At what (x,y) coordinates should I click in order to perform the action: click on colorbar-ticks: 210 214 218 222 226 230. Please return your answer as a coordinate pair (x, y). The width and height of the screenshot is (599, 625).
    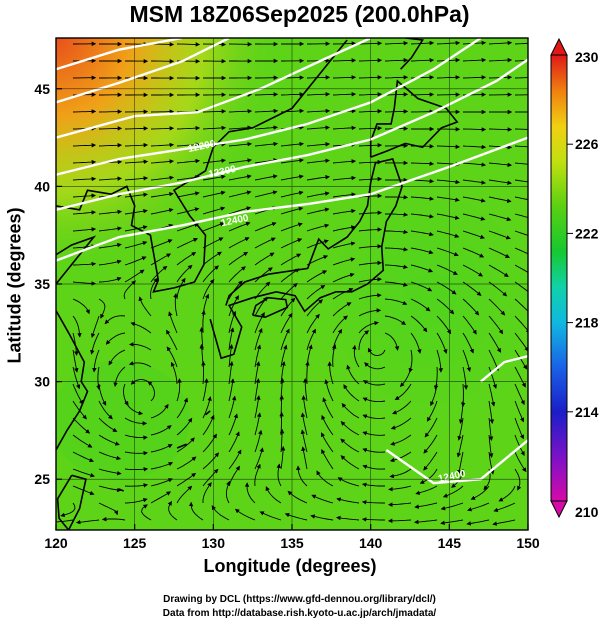
    Looking at the image, I should click on (583, 284).